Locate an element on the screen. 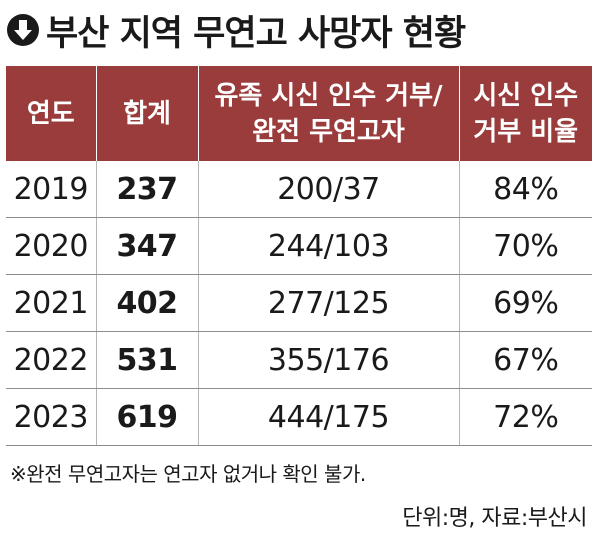  cell-total: 402 is located at coordinates (146, 303).